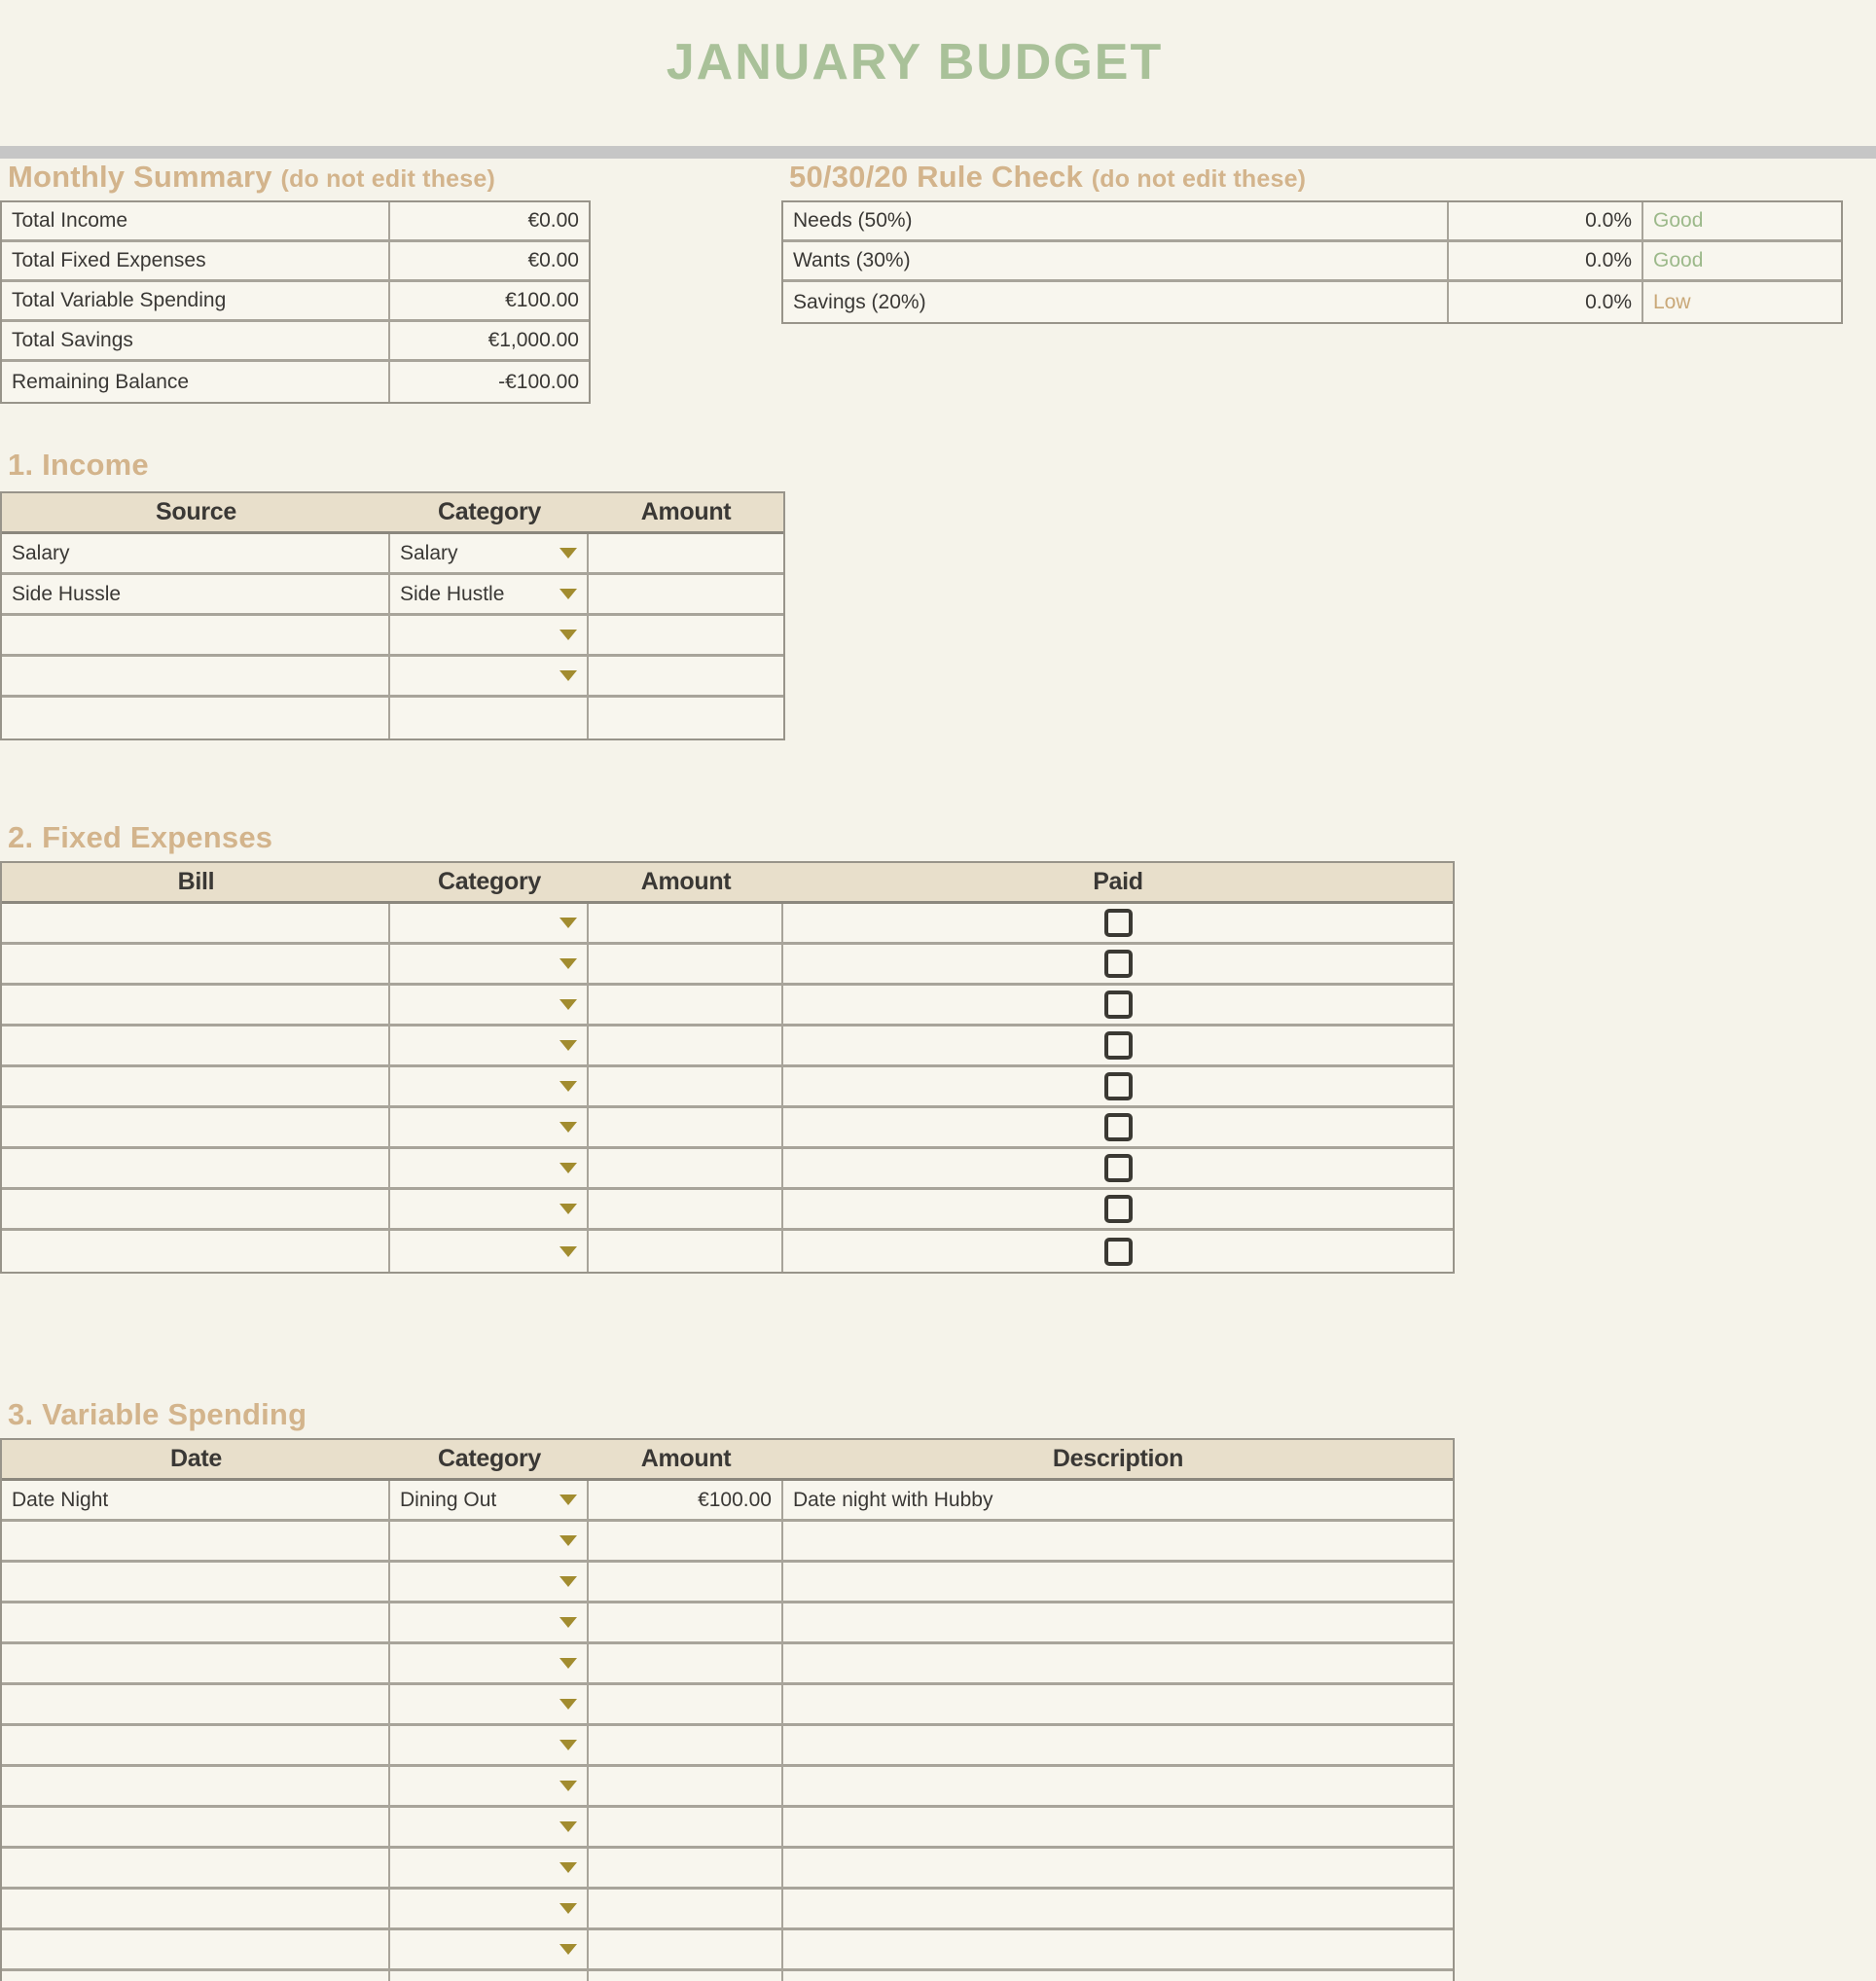 The width and height of the screenshot is (1876, 1981). Describe the element at coordinates (196, 553) in the screenshot. I see `source-cell: Salary` at that location.